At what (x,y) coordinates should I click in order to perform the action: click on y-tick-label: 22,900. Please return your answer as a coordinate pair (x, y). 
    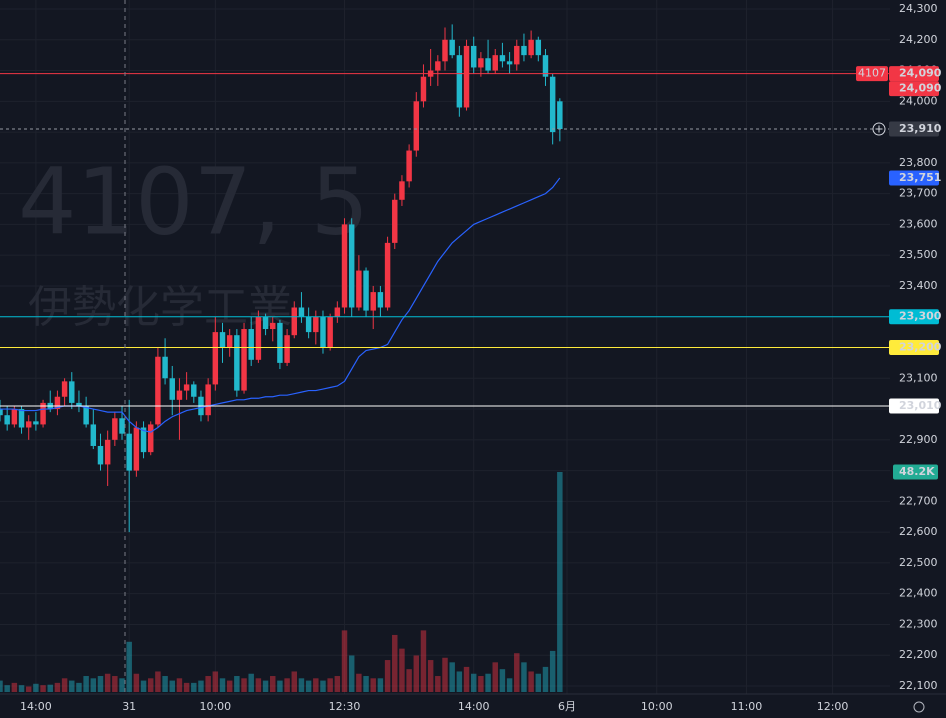
    Looking at the image, I should click on (918, 439).